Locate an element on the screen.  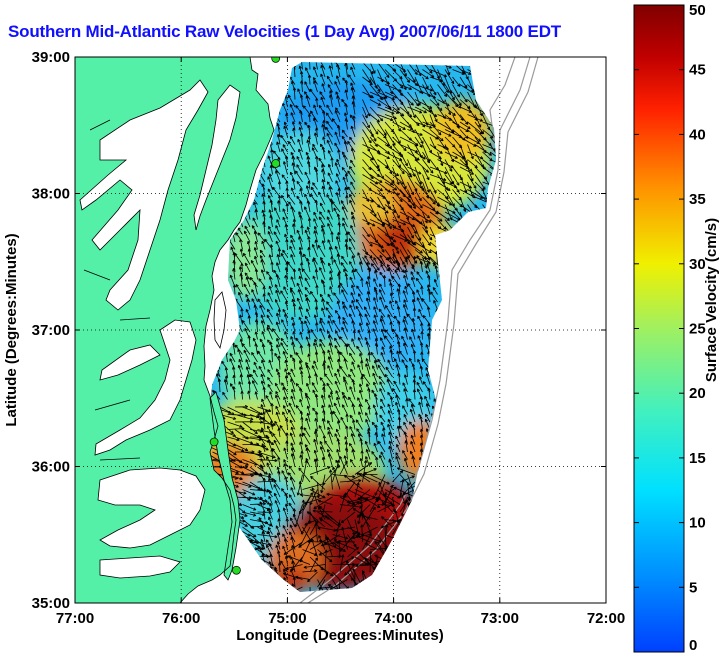
x-tick-label: 74:00 is located at coordinates (393, 618).